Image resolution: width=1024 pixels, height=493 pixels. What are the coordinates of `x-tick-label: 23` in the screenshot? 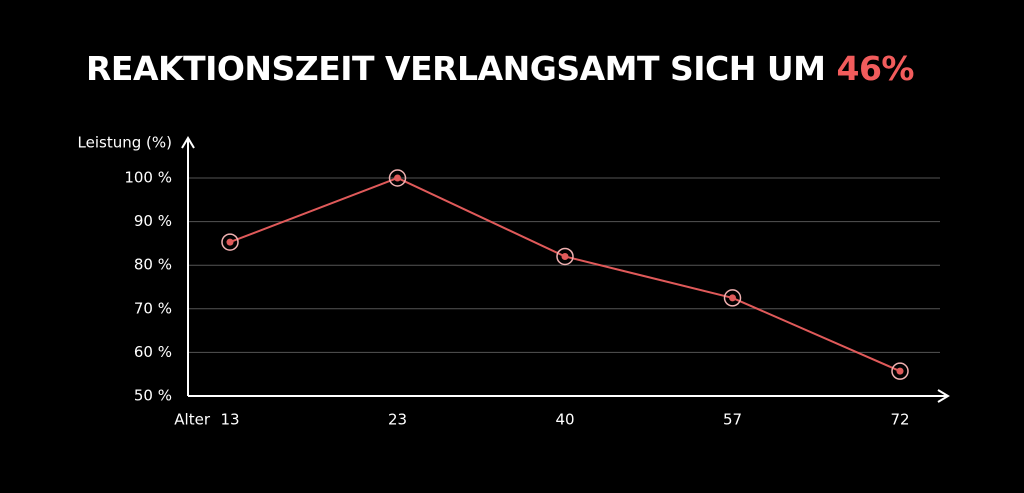 It's located at (397, 420).